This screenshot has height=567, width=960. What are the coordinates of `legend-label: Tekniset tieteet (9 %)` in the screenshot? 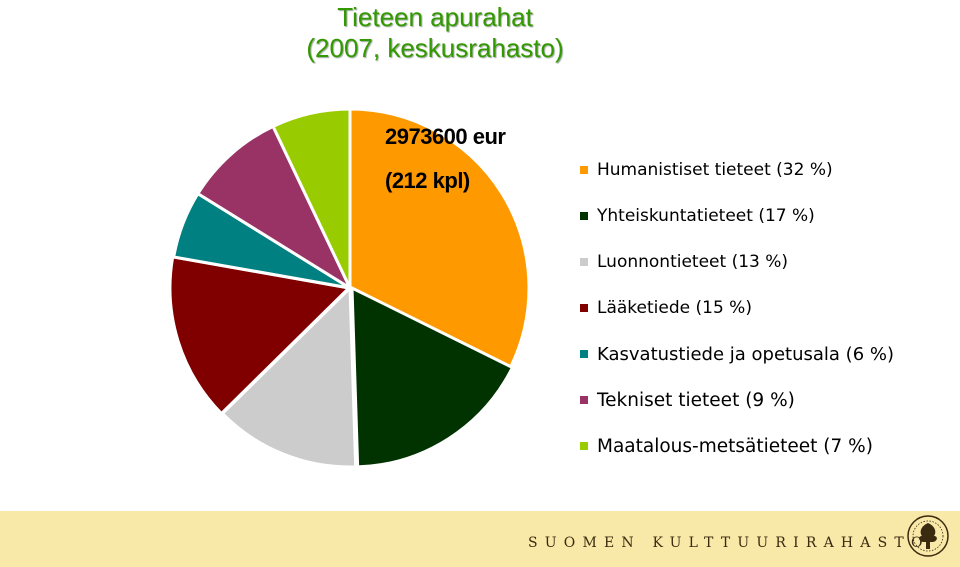 It's located at (696, 400).